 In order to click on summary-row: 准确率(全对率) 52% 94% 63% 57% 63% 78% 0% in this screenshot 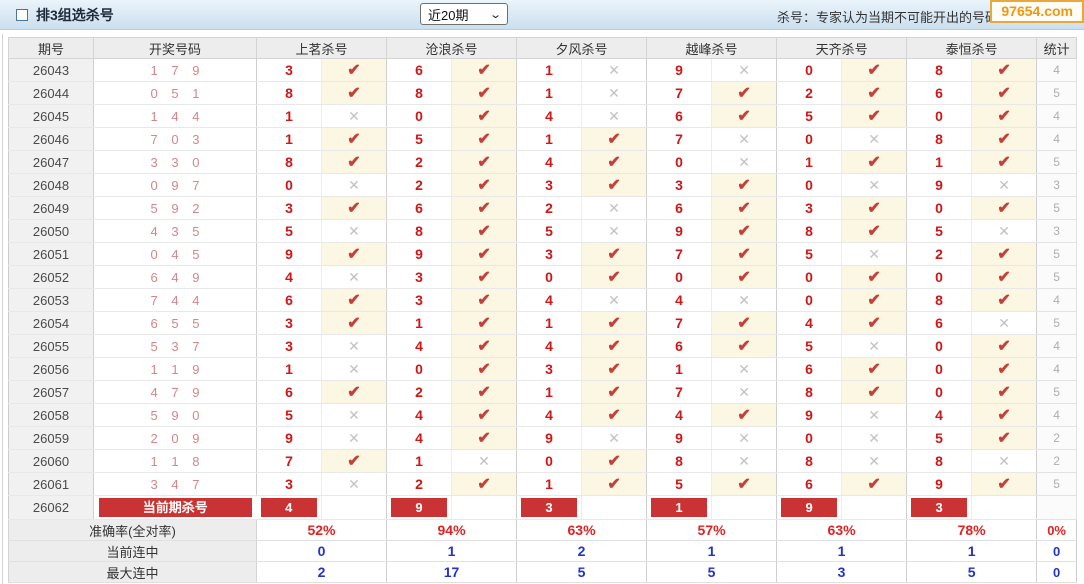, I will do `click(542, 530)`.